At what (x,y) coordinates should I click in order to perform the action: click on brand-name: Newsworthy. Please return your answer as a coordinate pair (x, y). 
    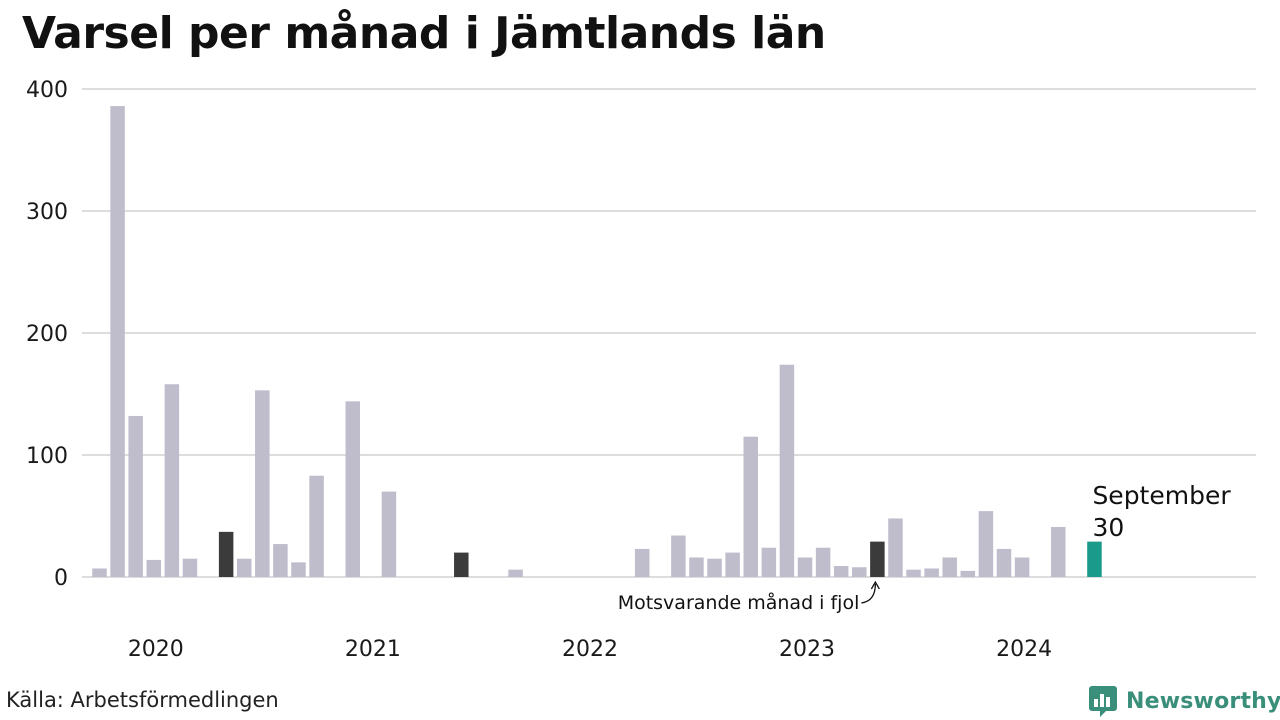
    Looking at the image, I should click on (1203, 701).